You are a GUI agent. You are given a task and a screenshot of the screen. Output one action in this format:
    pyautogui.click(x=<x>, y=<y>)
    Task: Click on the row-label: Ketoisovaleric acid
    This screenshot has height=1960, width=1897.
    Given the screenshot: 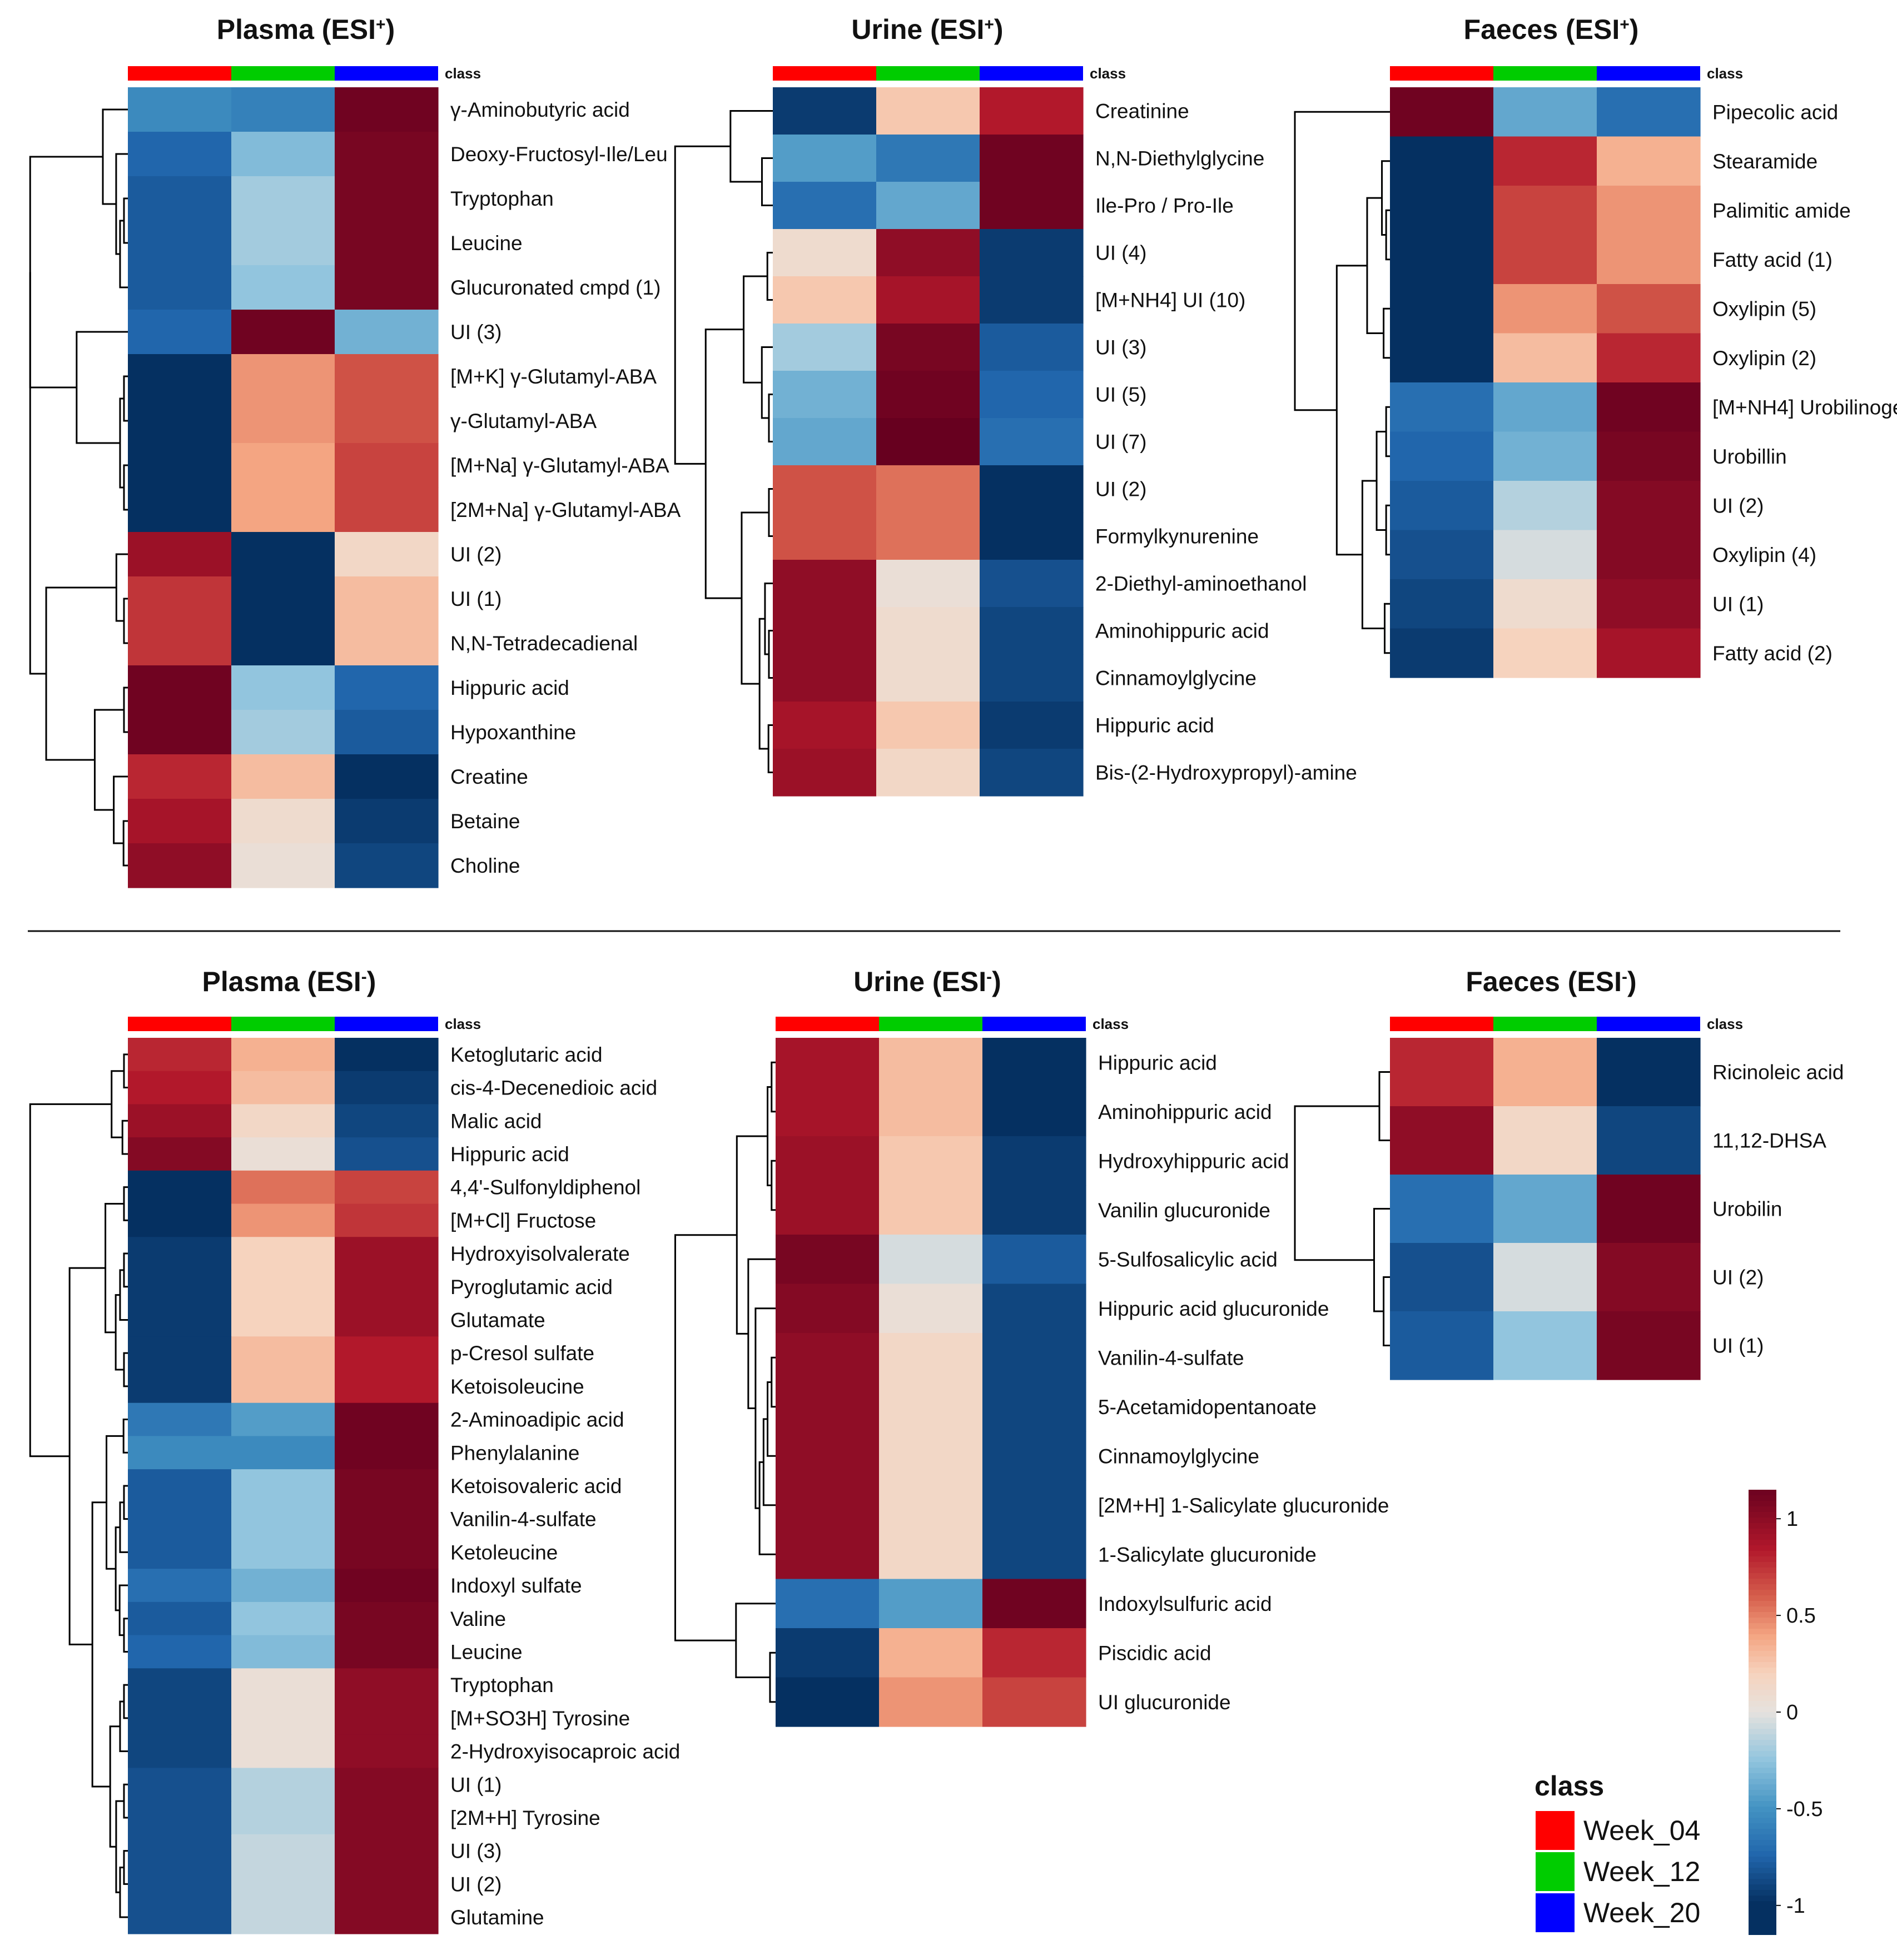 What is the action you would take?
    pyautogui.click(x=536, y=1486)
    